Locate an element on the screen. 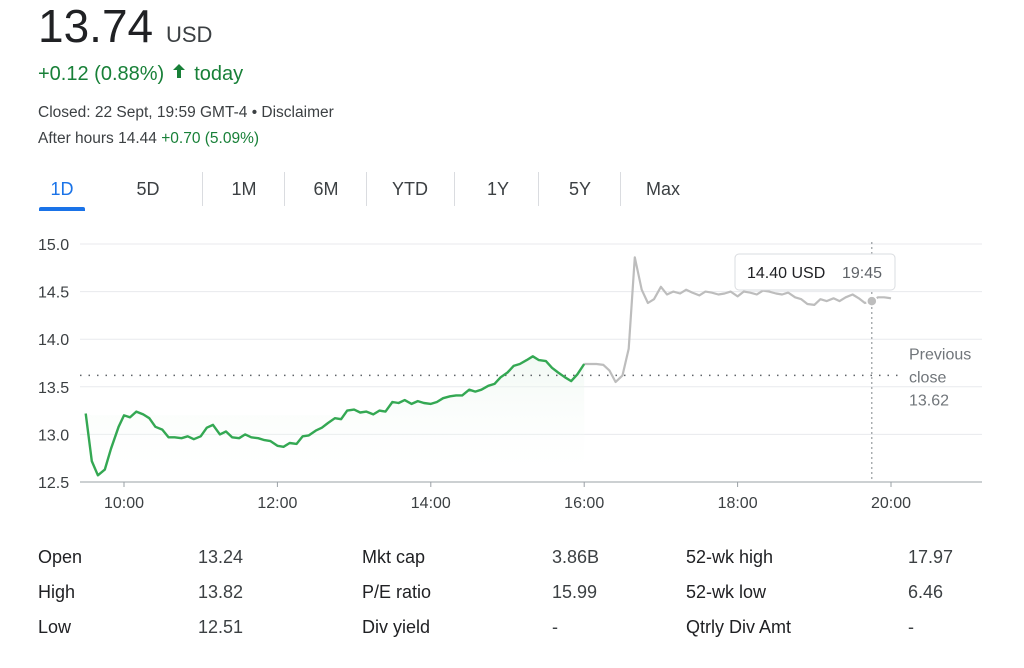 This screenshot has height=668, width=1024. y-tick-label: 13.5 is located at coordinates (53, 388).